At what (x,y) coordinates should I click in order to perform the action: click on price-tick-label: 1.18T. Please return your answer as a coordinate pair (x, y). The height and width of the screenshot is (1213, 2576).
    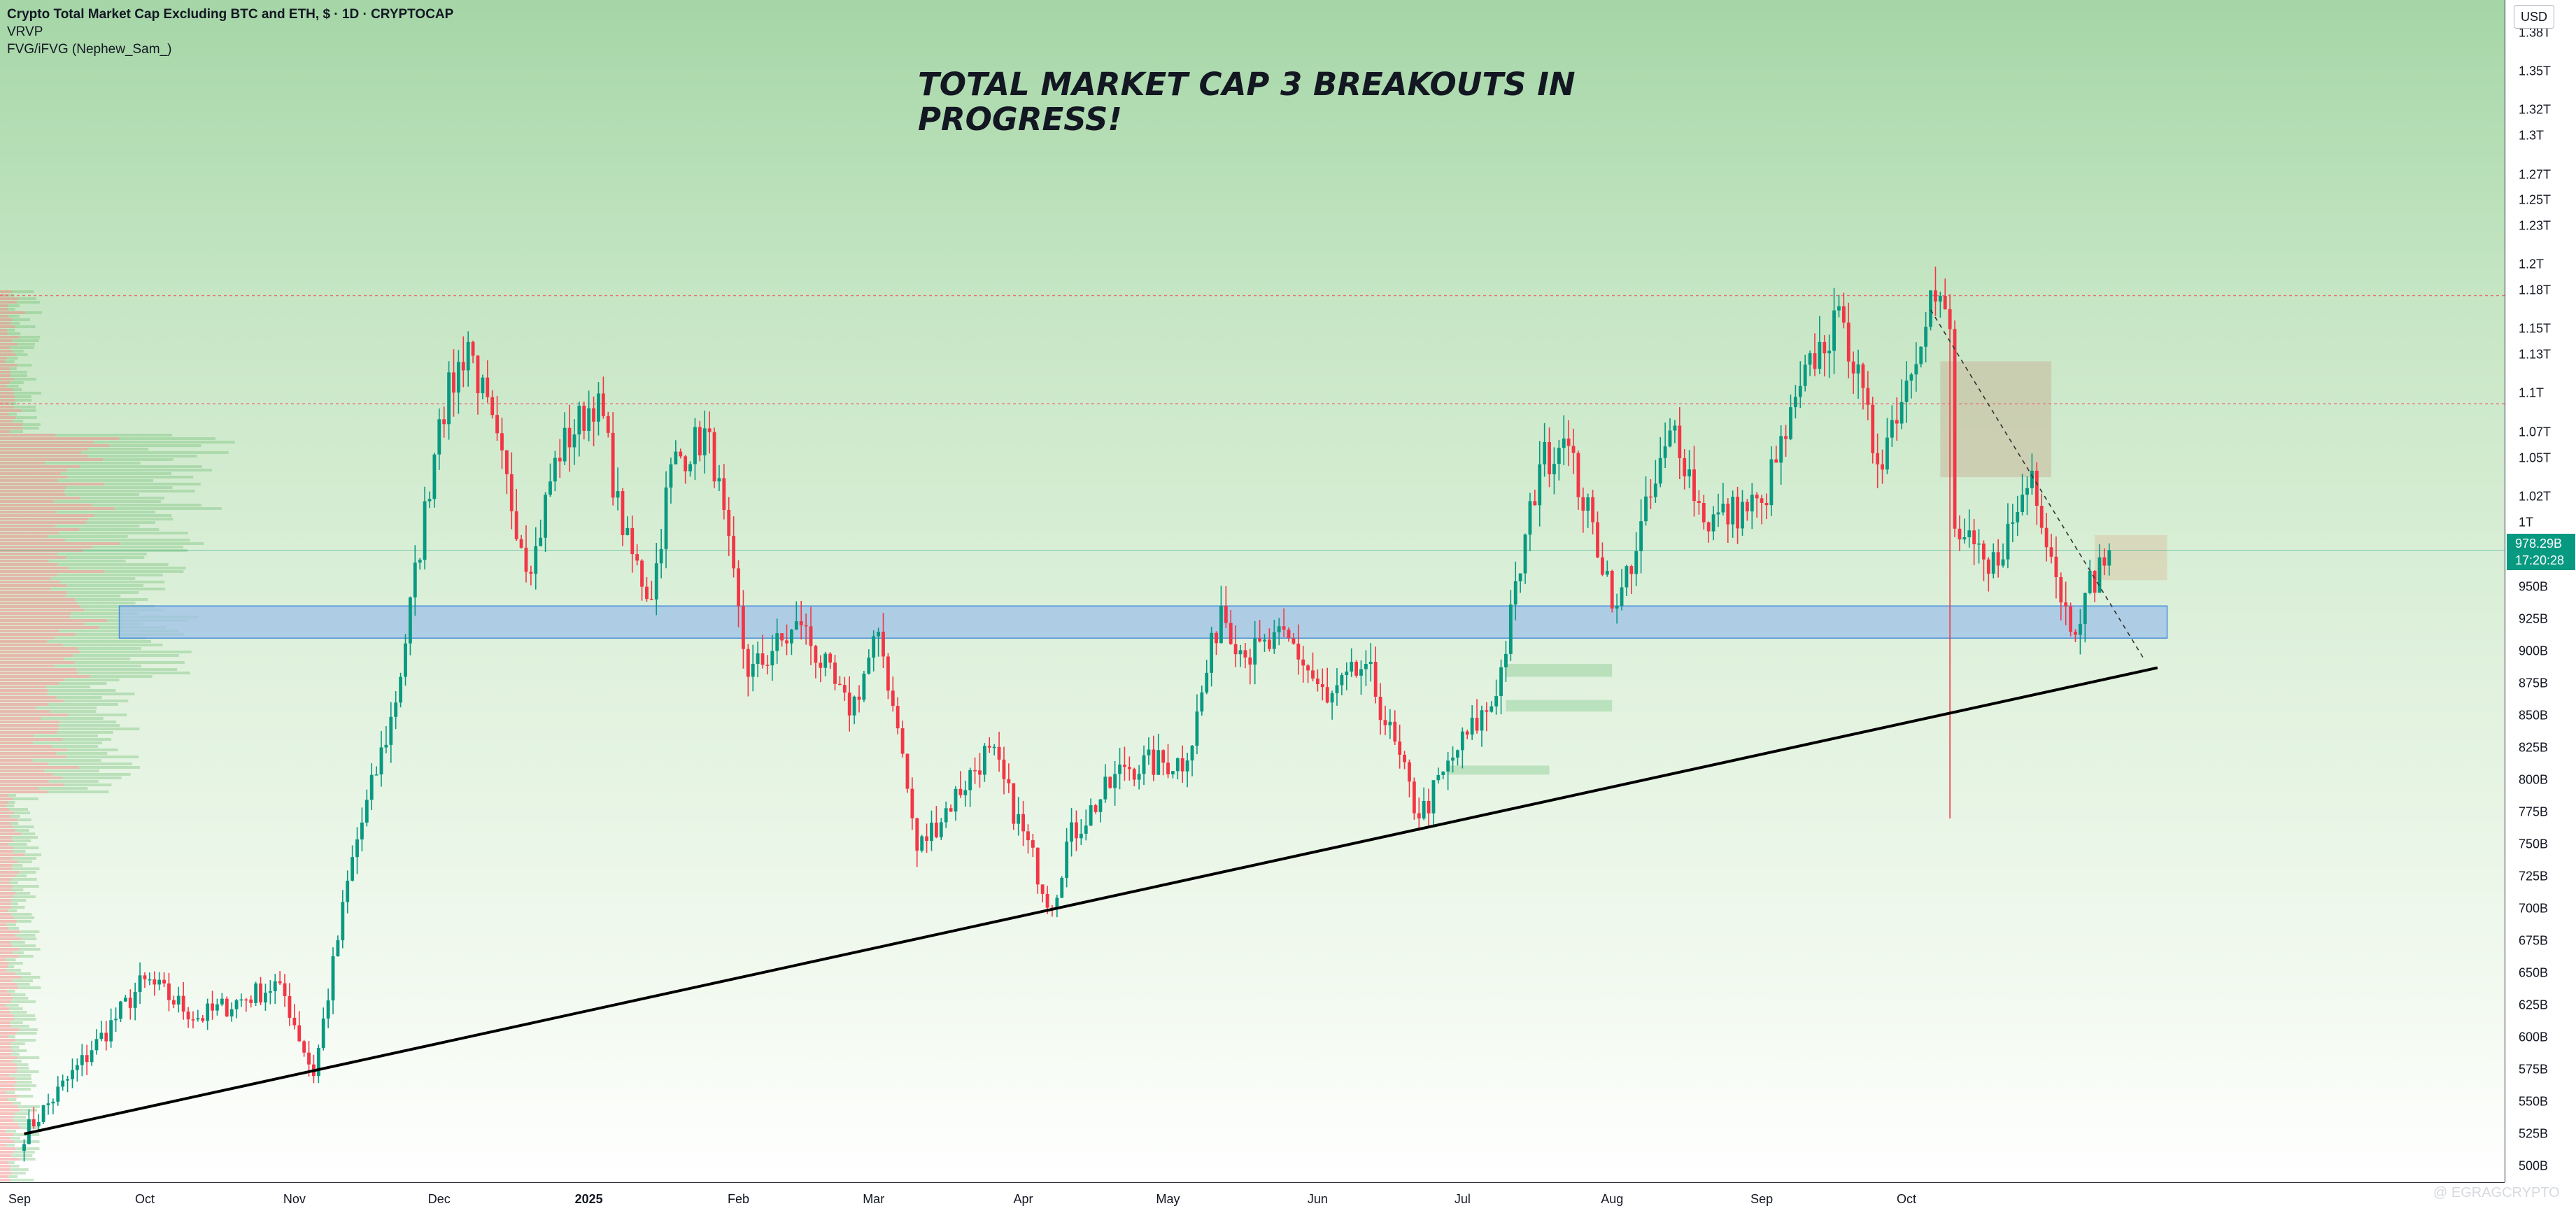
    Looking at the image, I should click on (2535, 290).